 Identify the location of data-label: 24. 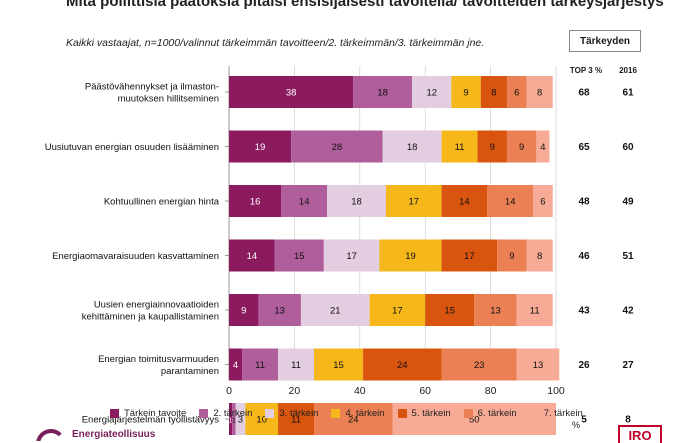
(402, 365).